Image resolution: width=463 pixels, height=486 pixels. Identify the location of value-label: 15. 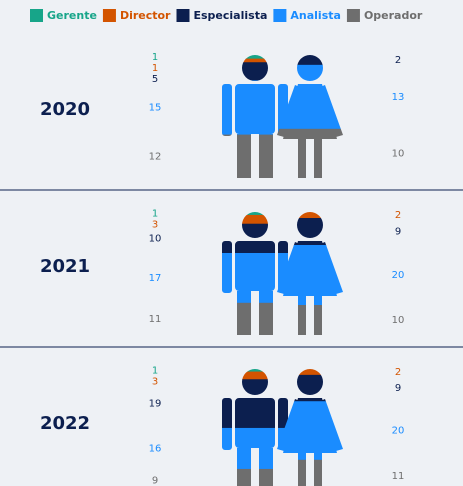
(155, 107).